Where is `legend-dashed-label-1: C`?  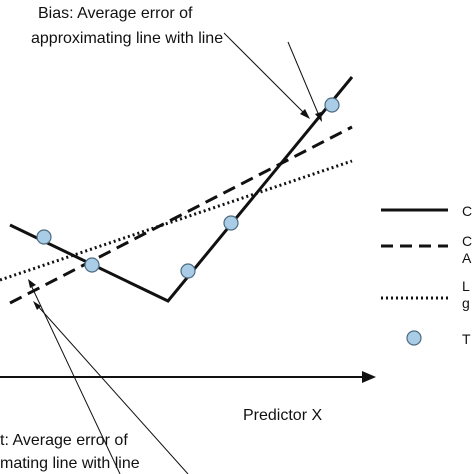
legend-dashed-label-1: C is located at coordinates (467, 241).